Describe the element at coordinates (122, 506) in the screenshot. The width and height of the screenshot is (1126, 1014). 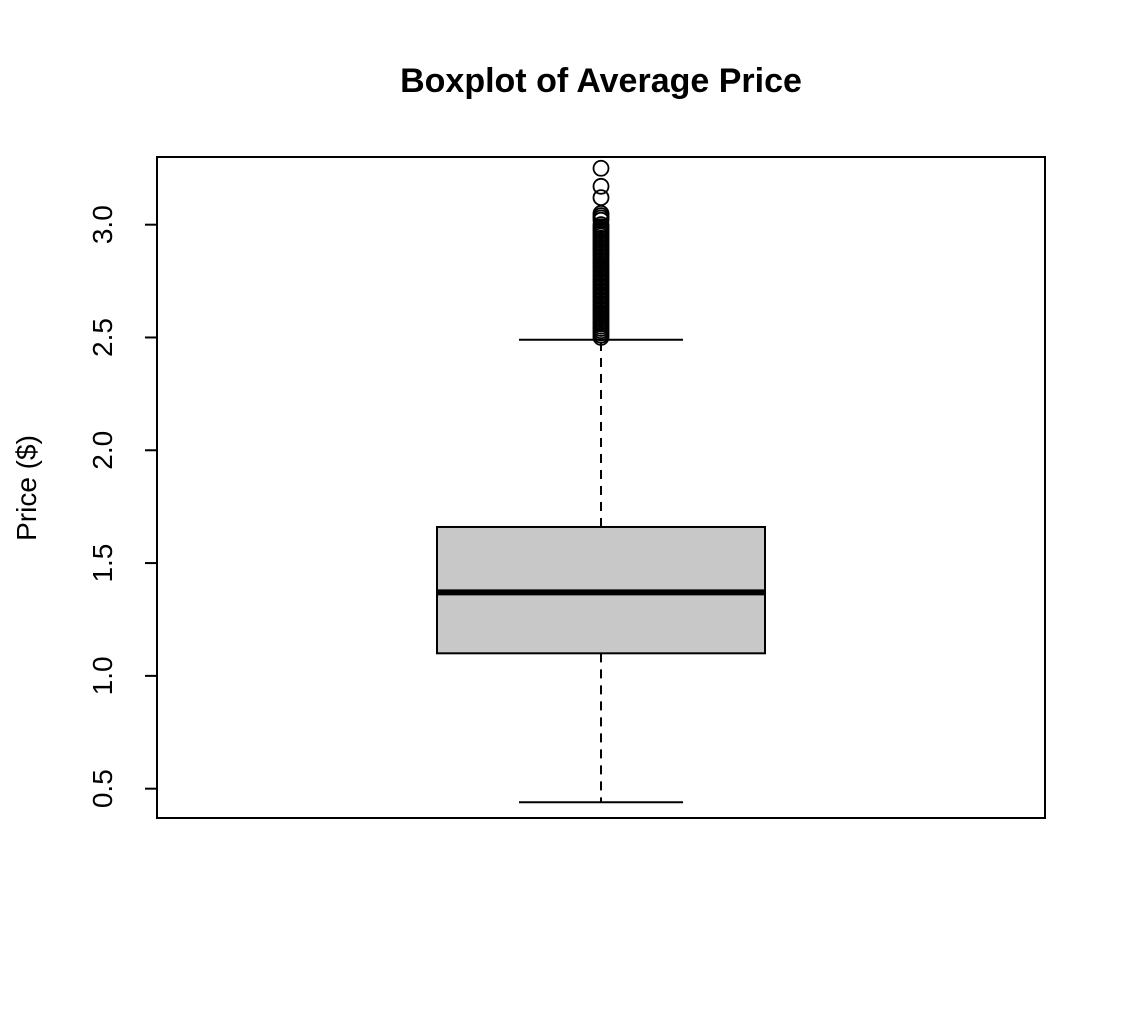
I see `y-axis: 0.5 1.0 1.5 2.0 2.5 3.0` at that location.